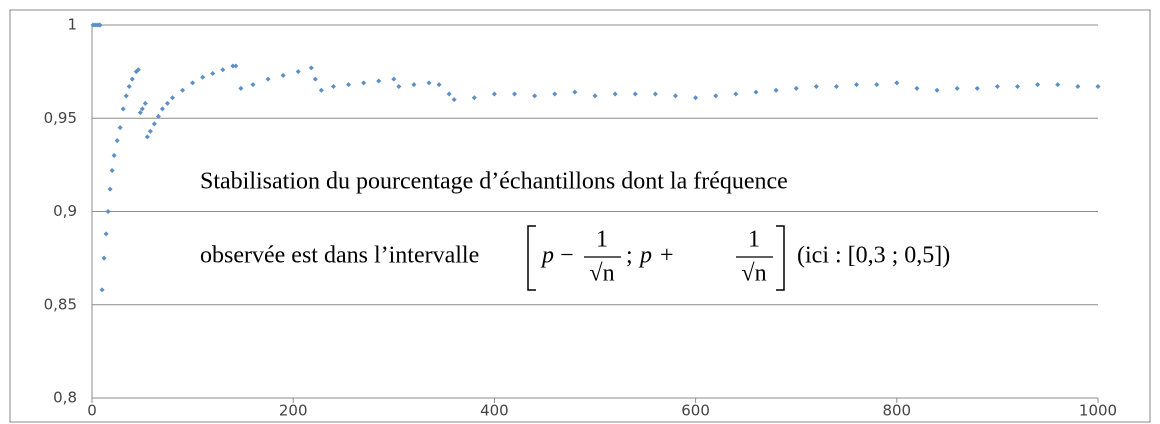  What do you see at coordinates (293, 411) in the screenshot?
I see `x-tick-label: 200` at bounding box center [293, 411].